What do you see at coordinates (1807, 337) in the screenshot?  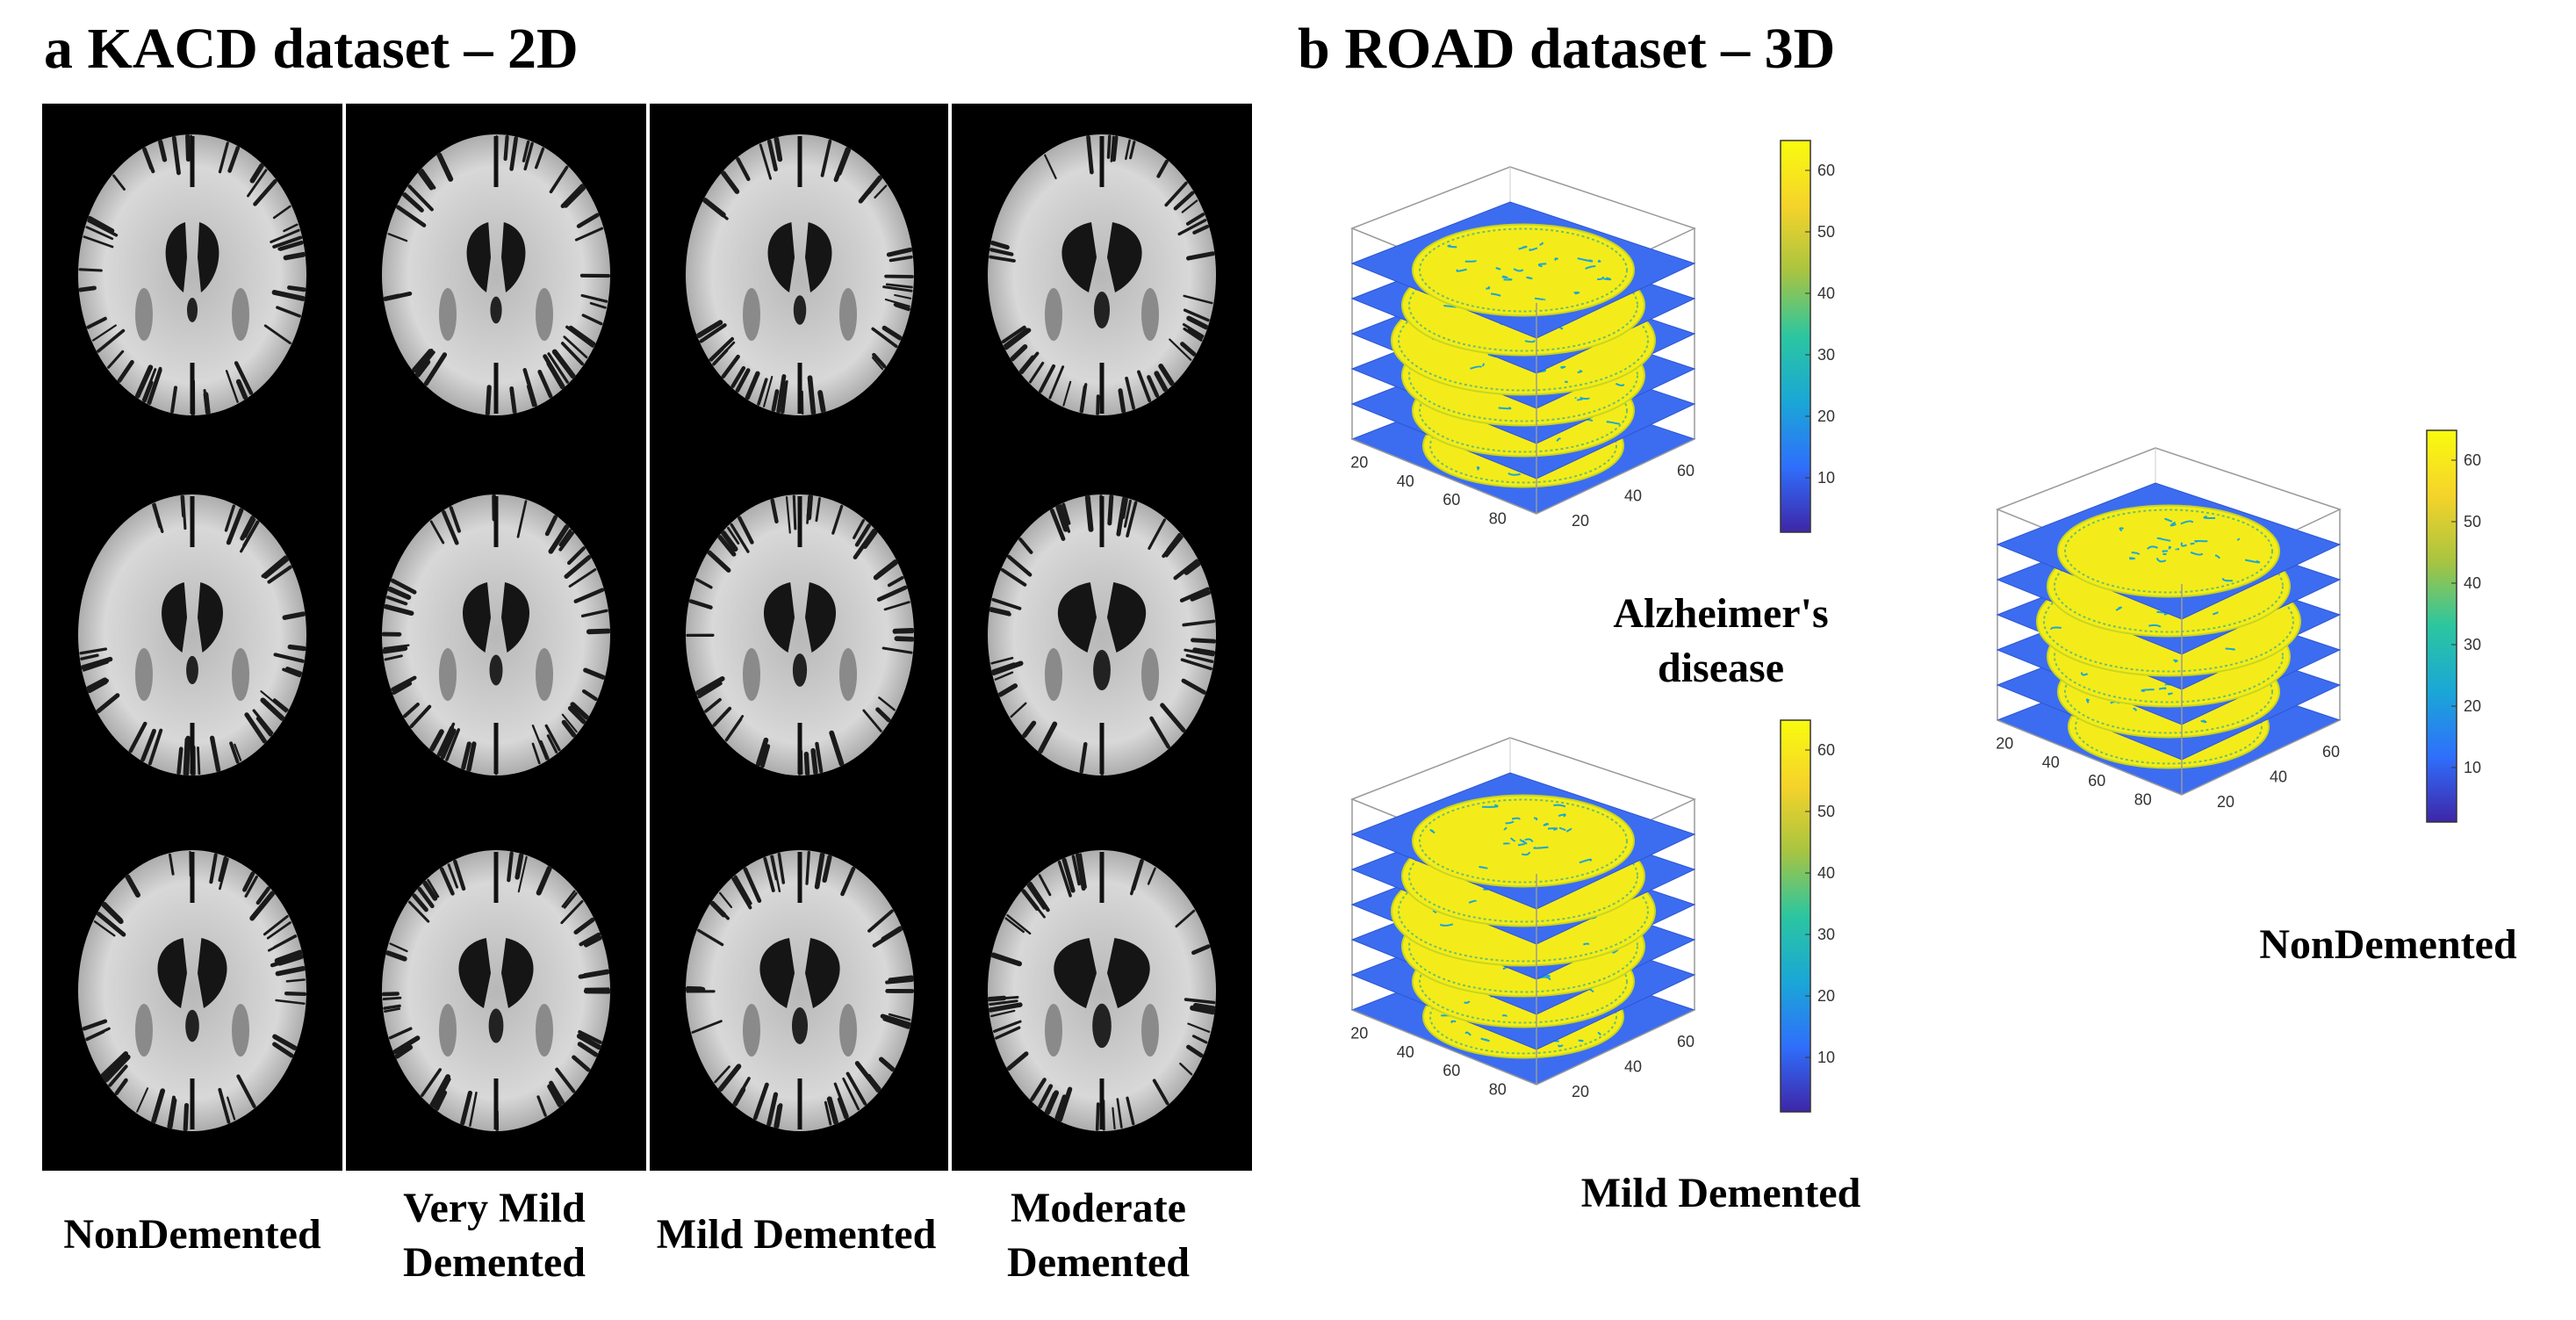 I see `colorbar-alzheimers-disease: 60 50 40 30 20 10` at bounding box center [1807, 337].